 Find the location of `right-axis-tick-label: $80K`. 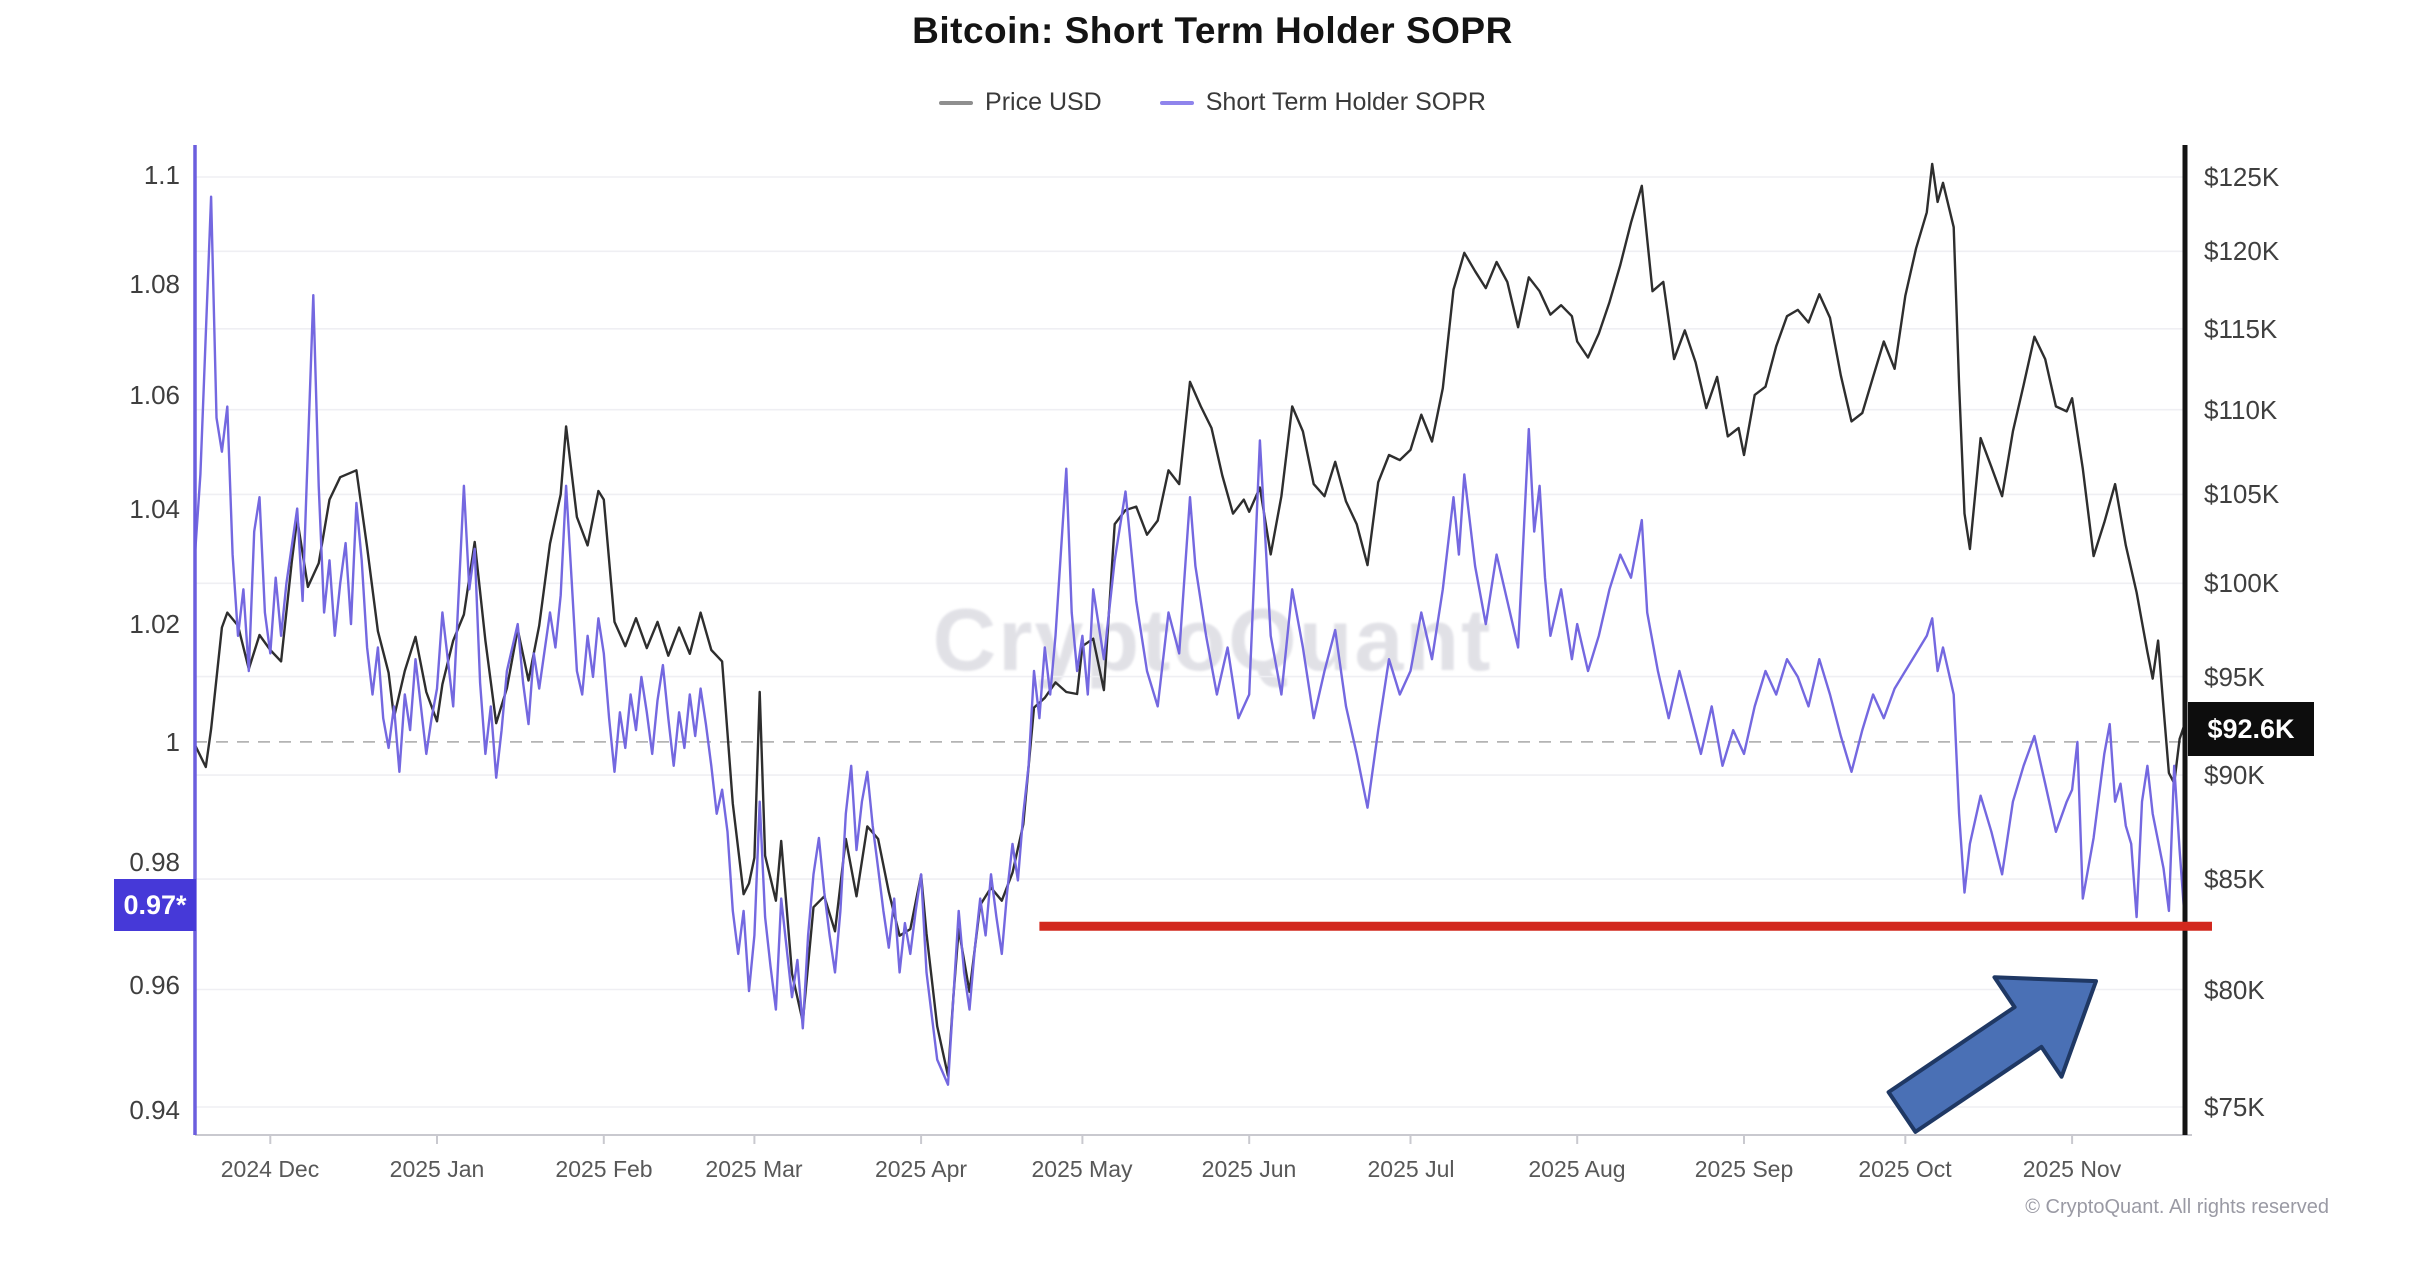

right-axis-tick-label: $80K is located at coordinates (2234, 990).